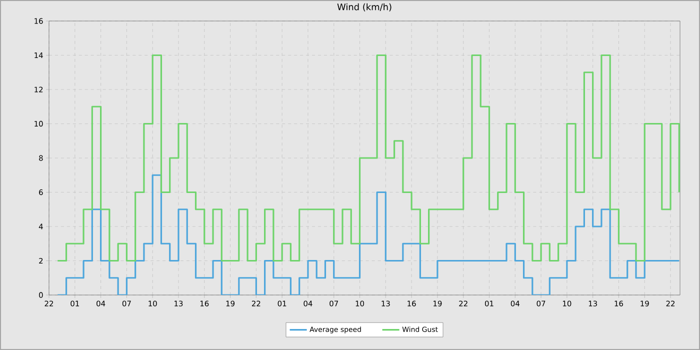 The image size is (700, 350). I want to click on chart-title: Wind (km/h), so click(364, 7).